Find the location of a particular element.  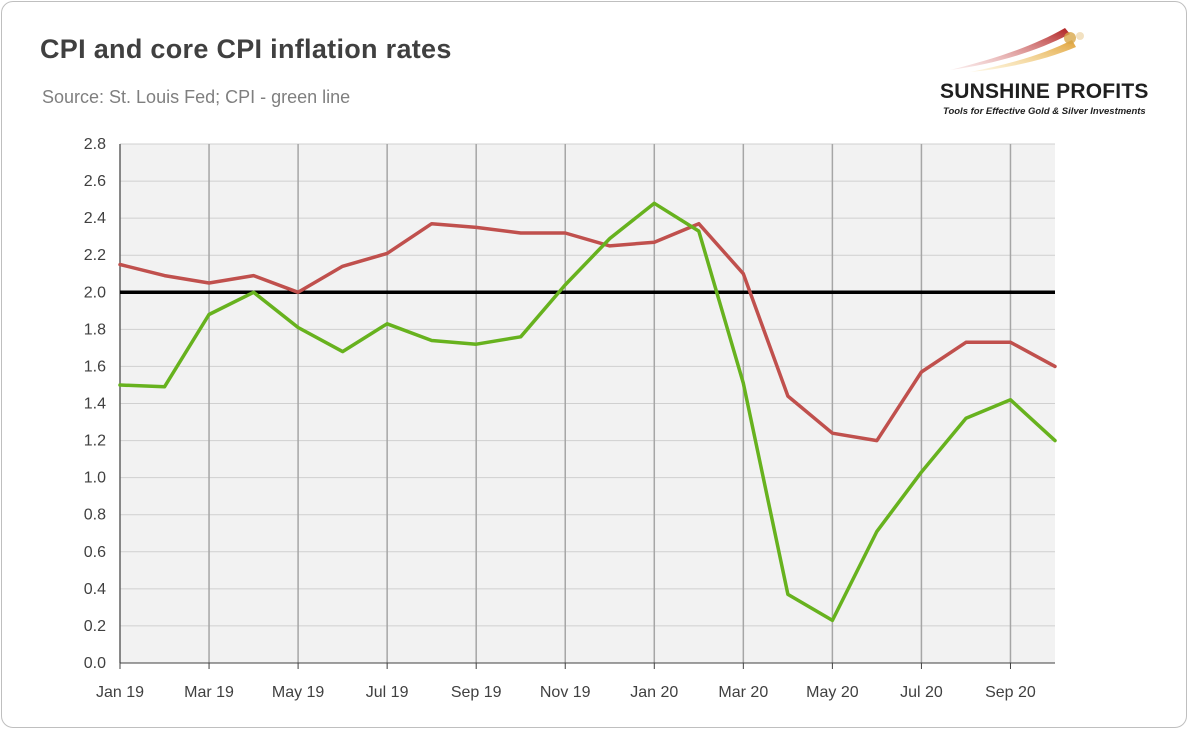

x-tick-label: May 20 is located at coordinates (832, 692).